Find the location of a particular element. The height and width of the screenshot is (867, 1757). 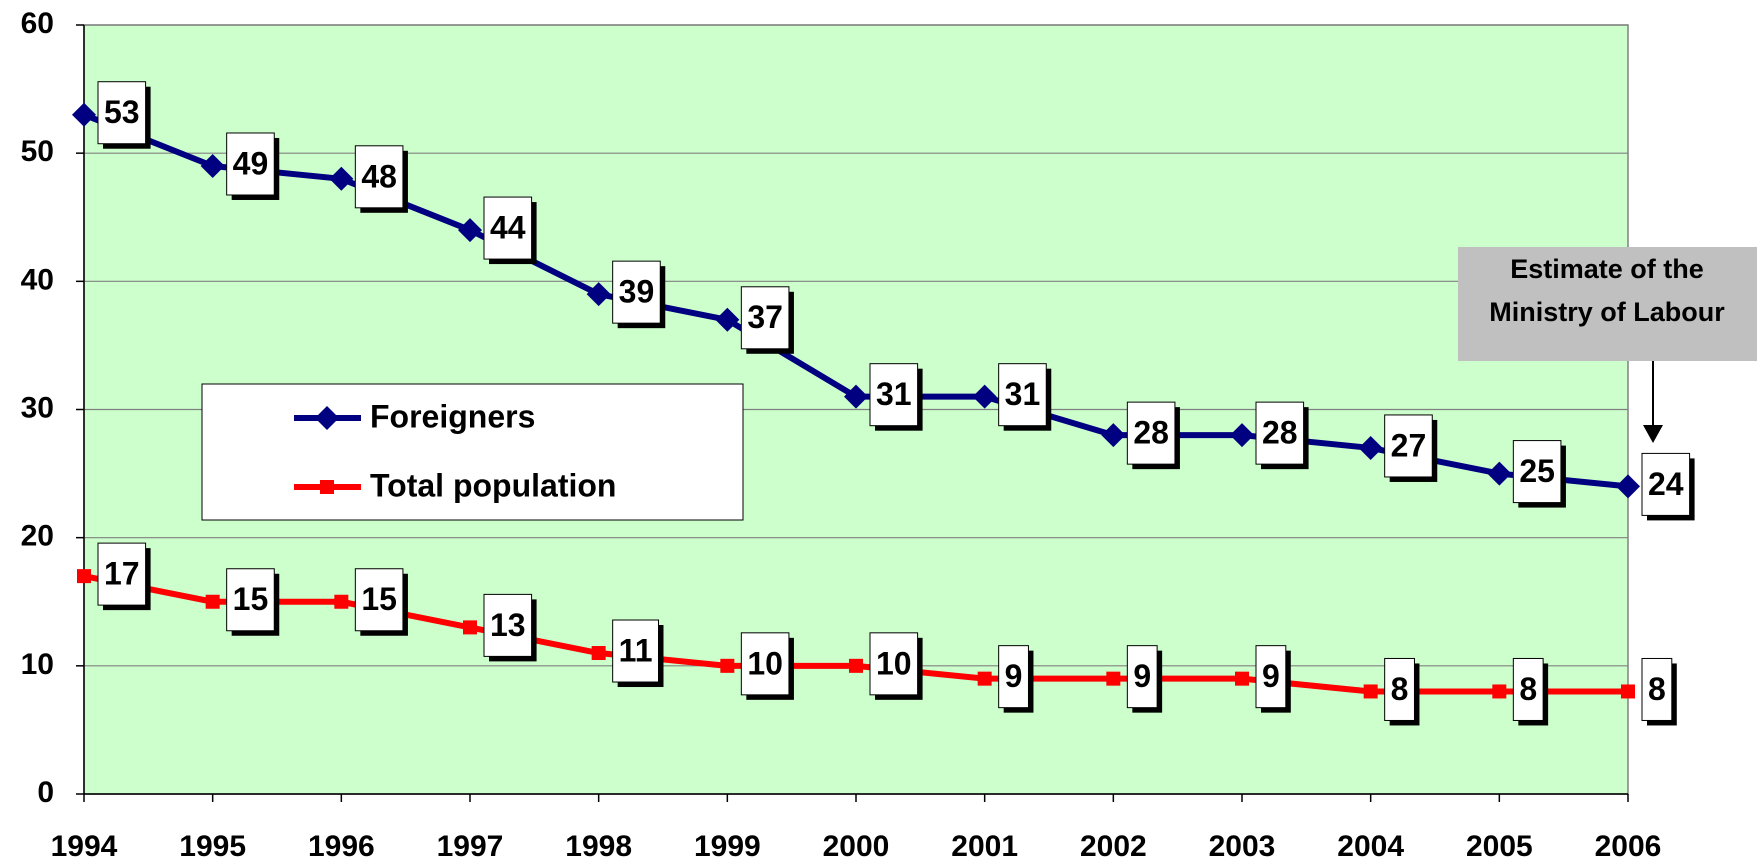

data-label-text: 17 is located at coordinates (122, 574).